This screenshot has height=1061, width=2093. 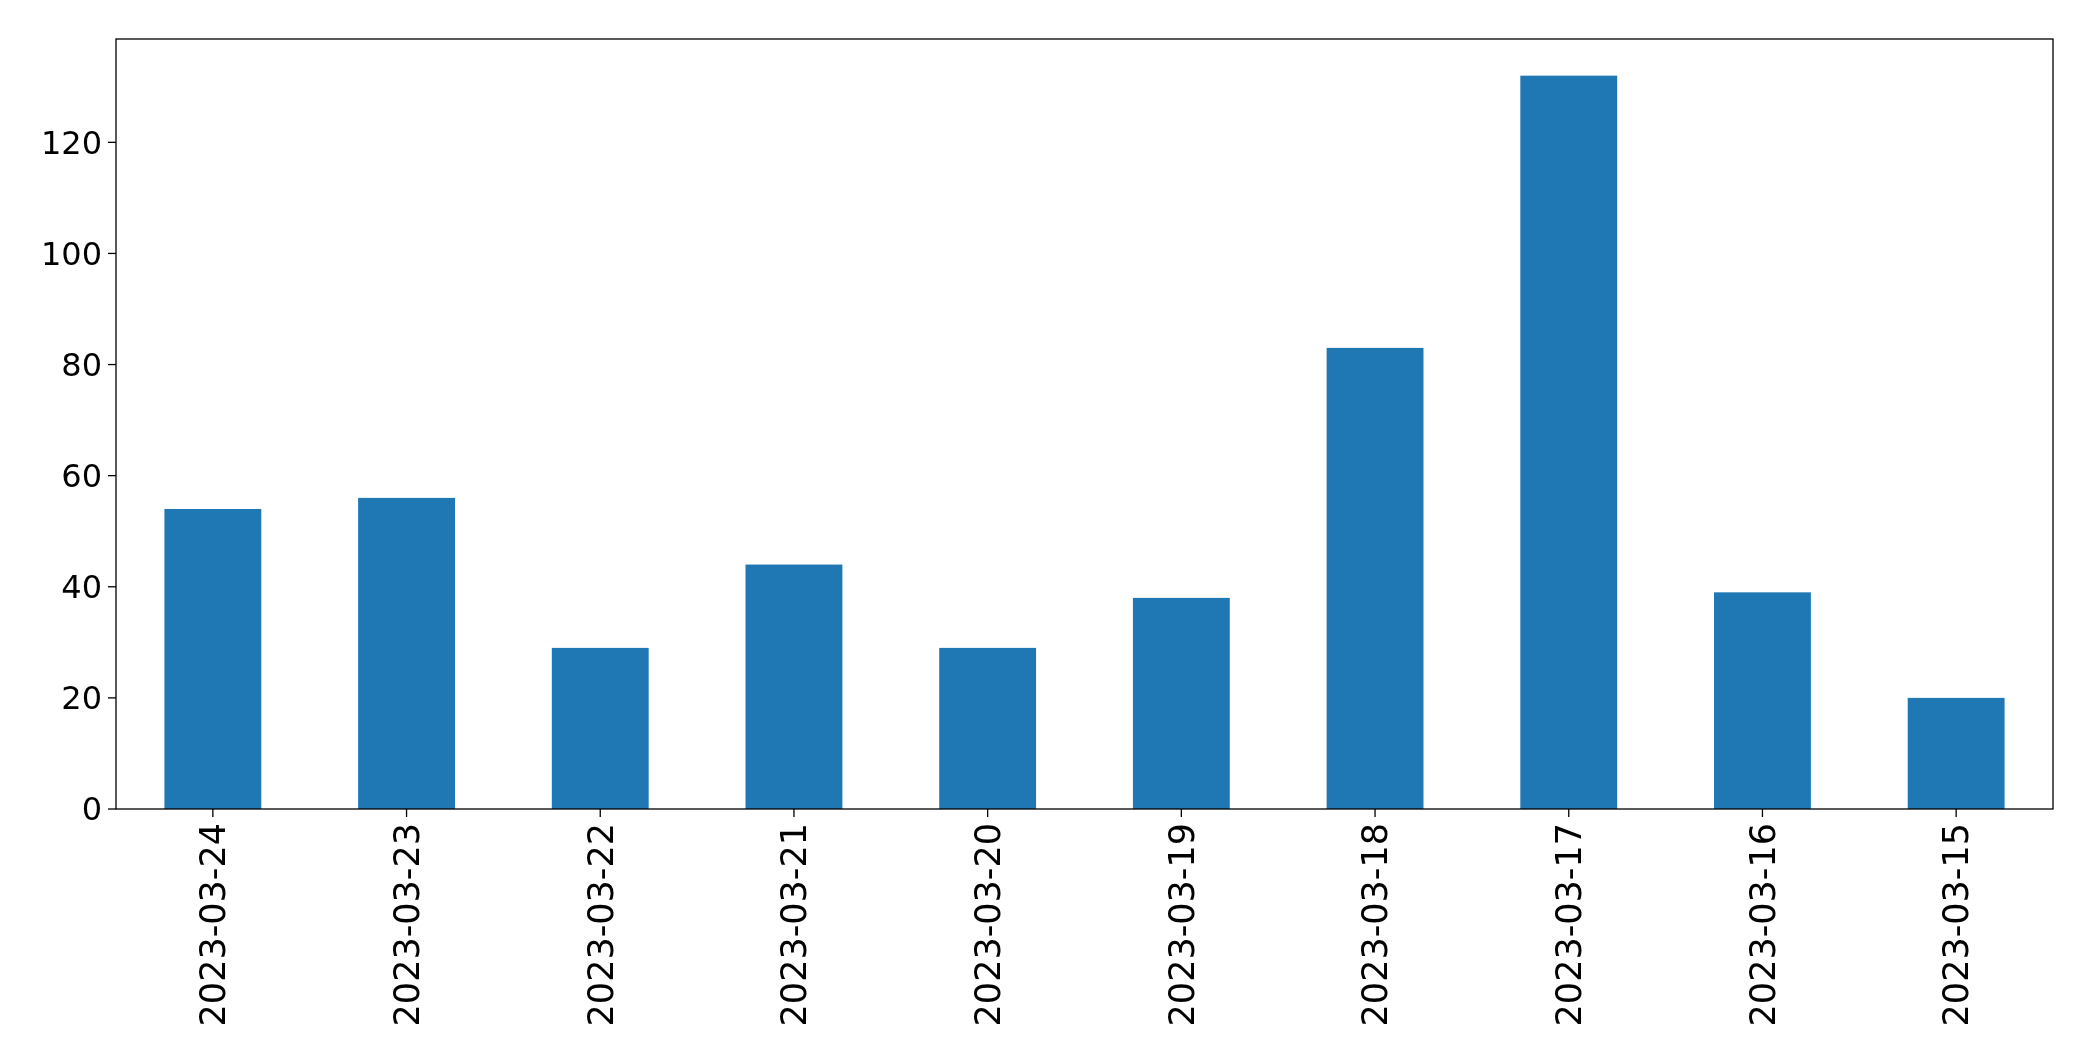 I want to click on y-tick-label: 20, so click(x=81, y=698).